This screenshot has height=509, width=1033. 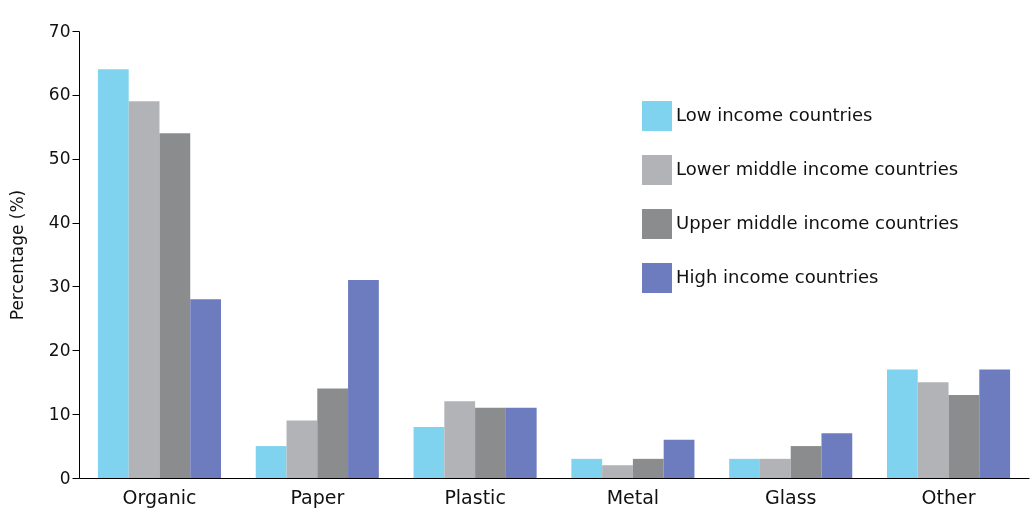 I want to click on y-tick-label: 70, so click(x=59, y=30).